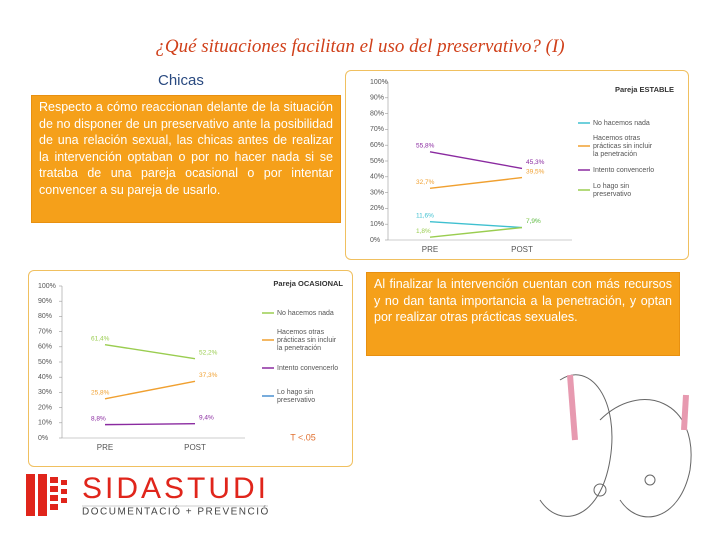 The image size is (720, 540). Describe the element at coordinates (535, 171) in the screenshot. I see `data-label: 39,5%` at that location.